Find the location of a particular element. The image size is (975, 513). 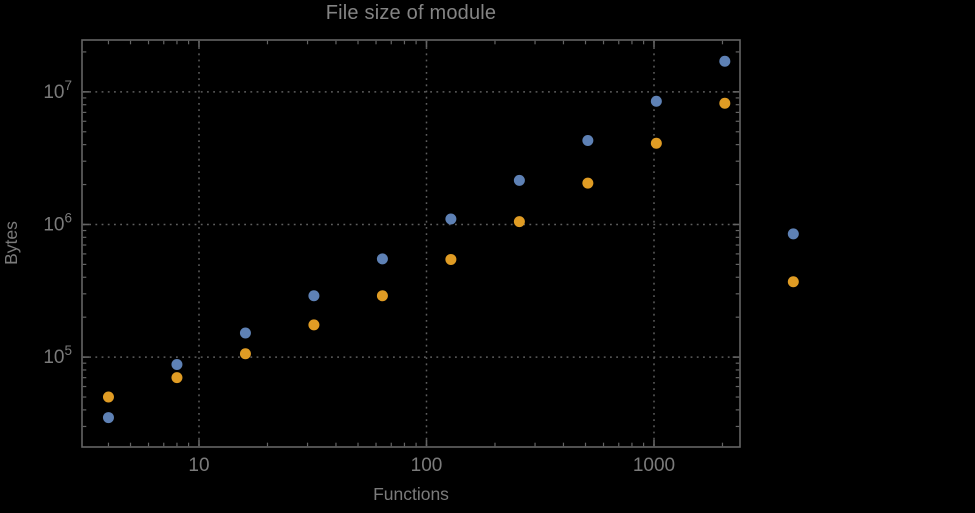

point-blue-series-x16 is located at coordinates (245, 333).